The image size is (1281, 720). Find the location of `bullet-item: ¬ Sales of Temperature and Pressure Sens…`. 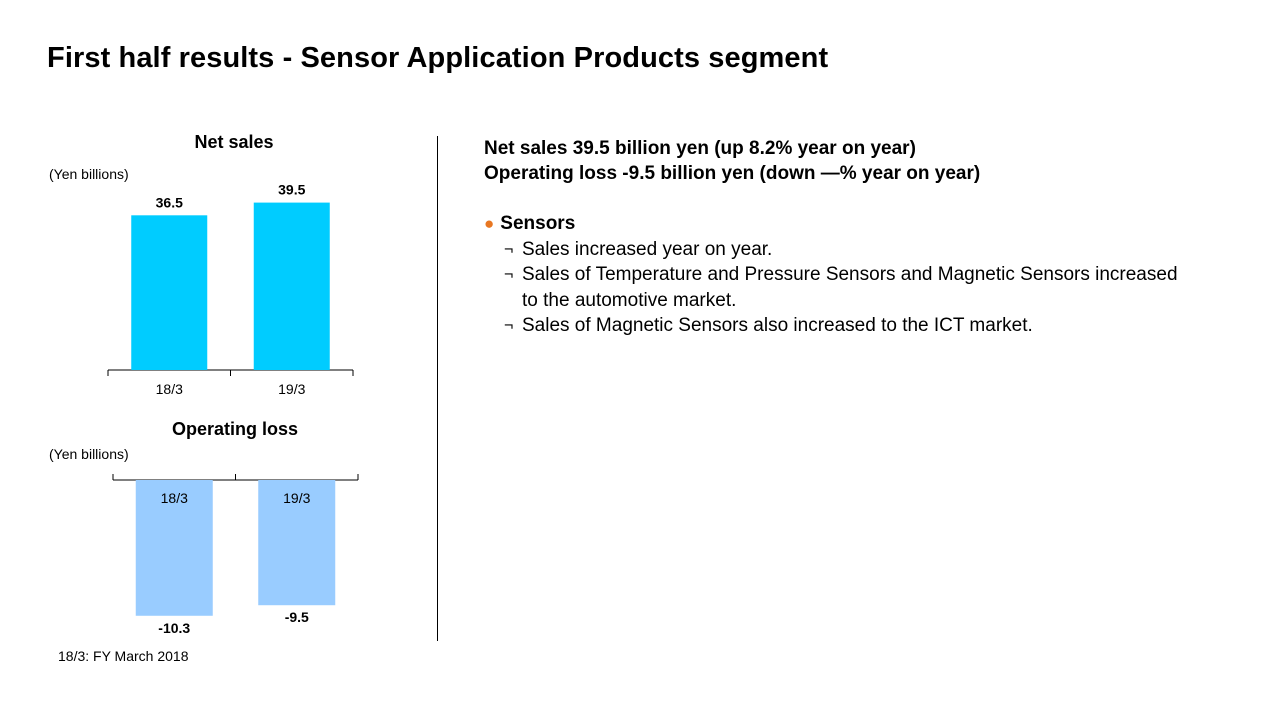

bullet-item: ¬ Sales of Temperature and Pressure Sens… is located at coordinates (833, 287).